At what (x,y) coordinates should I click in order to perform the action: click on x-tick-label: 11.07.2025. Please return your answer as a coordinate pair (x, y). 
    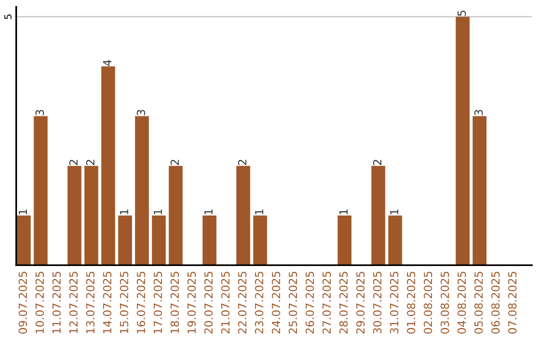
    Looking at the image, I should click on (56, 303).